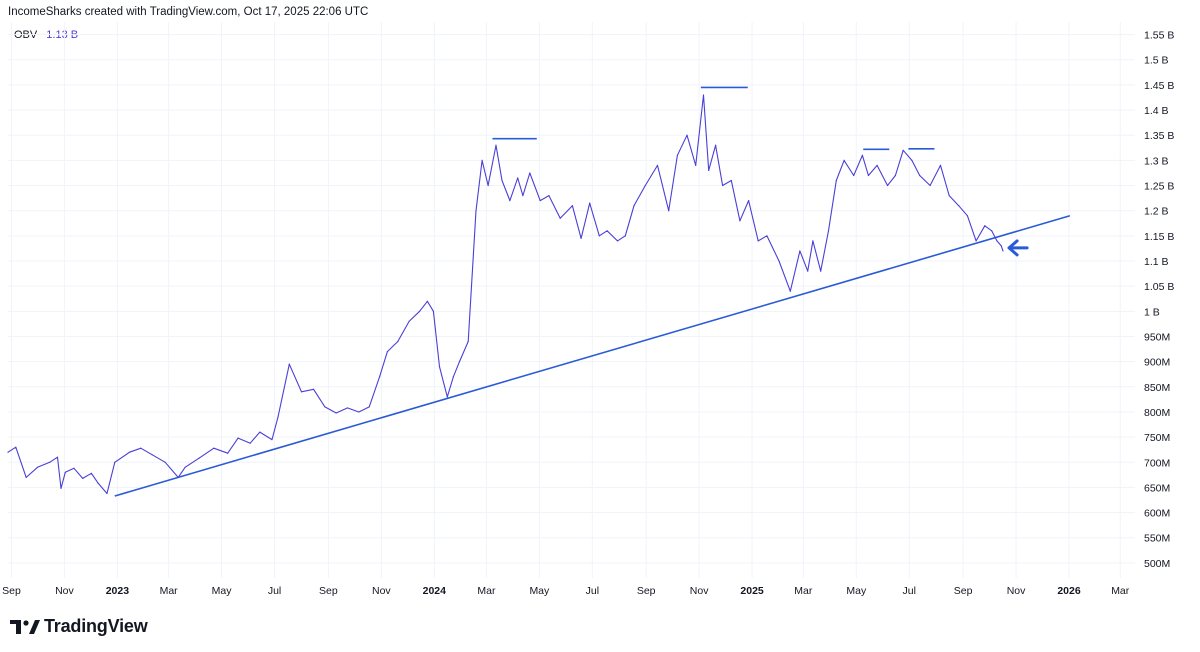 The width and height of the screenshot is (1200, 652). Describe the element at coordinates (1157, 564) in the screenshot. I see `y-tick-label: 500M` at that location.